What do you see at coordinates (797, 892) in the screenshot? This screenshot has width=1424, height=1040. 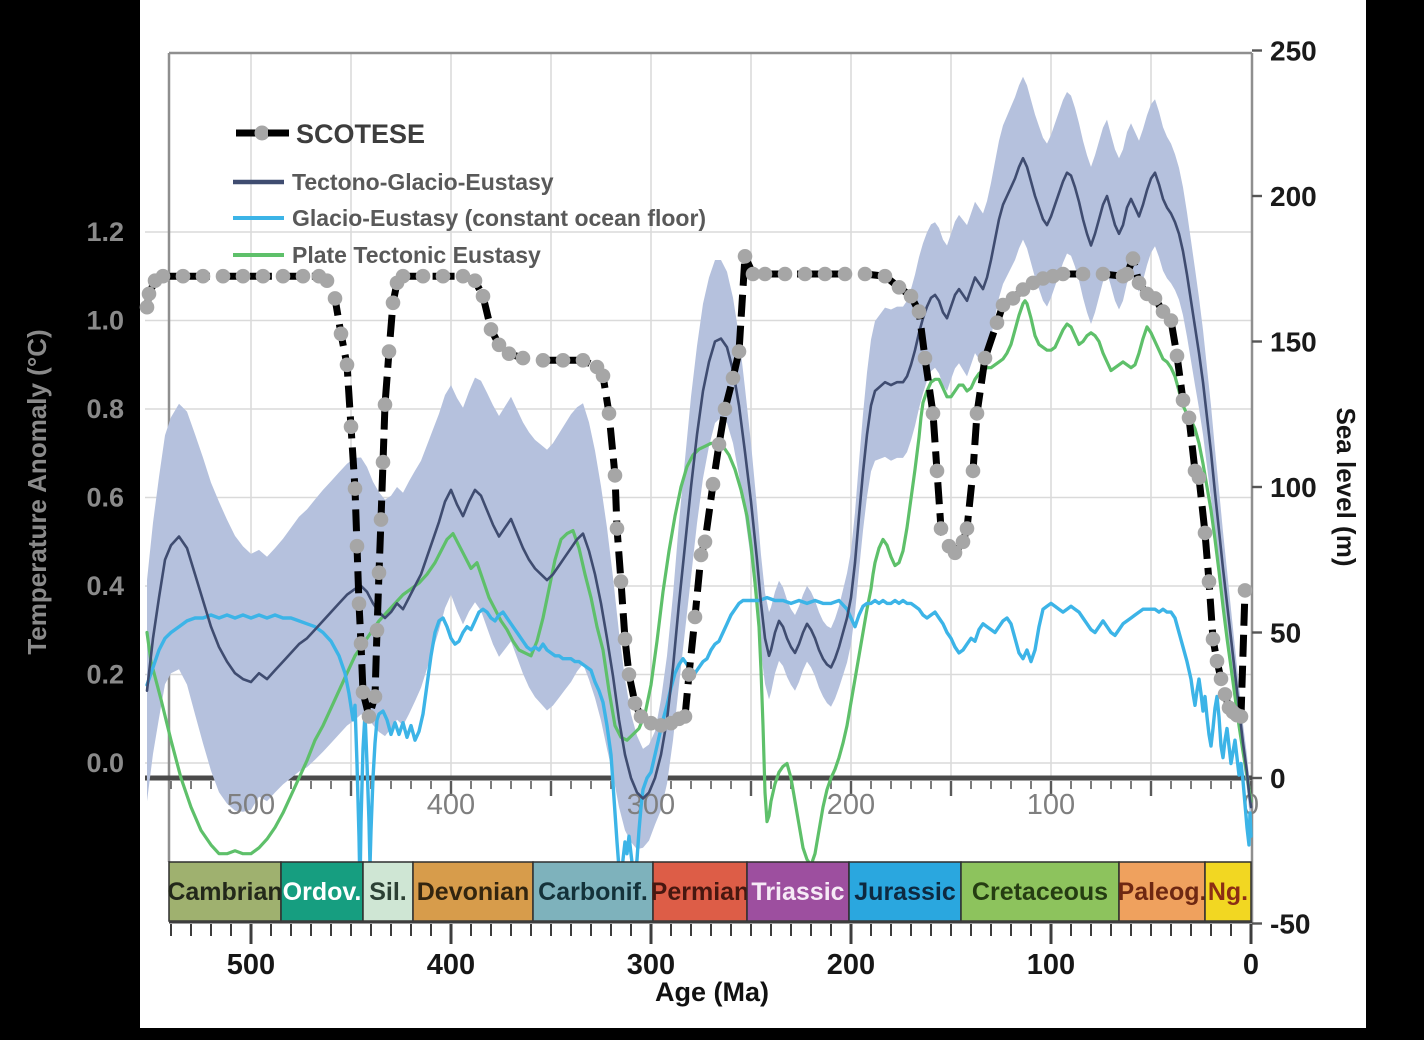 I see `period-label: Triassic` at bounding box center [797, 892].